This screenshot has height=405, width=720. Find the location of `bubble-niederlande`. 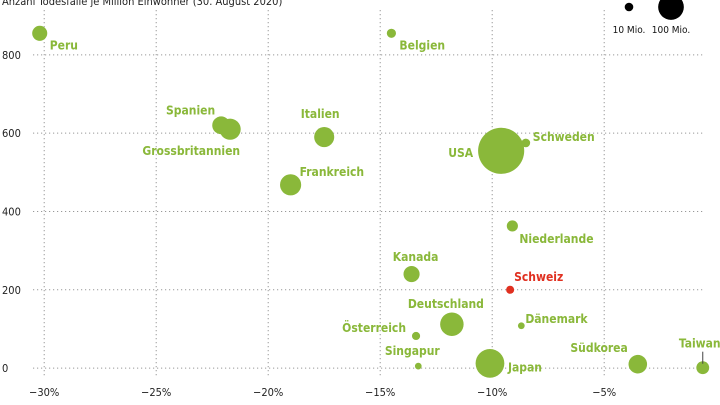

bubble-niederlande is located at coordinates (512, 226).